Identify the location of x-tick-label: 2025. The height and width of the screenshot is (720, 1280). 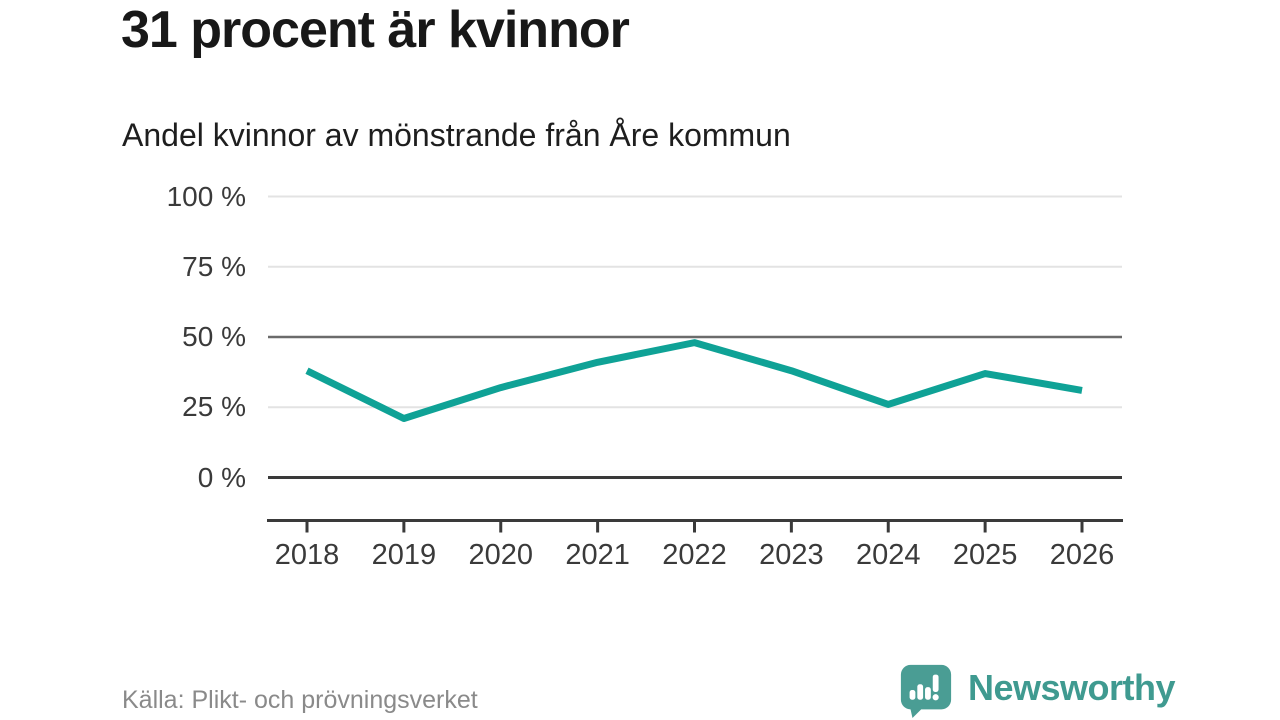
(985, 555).